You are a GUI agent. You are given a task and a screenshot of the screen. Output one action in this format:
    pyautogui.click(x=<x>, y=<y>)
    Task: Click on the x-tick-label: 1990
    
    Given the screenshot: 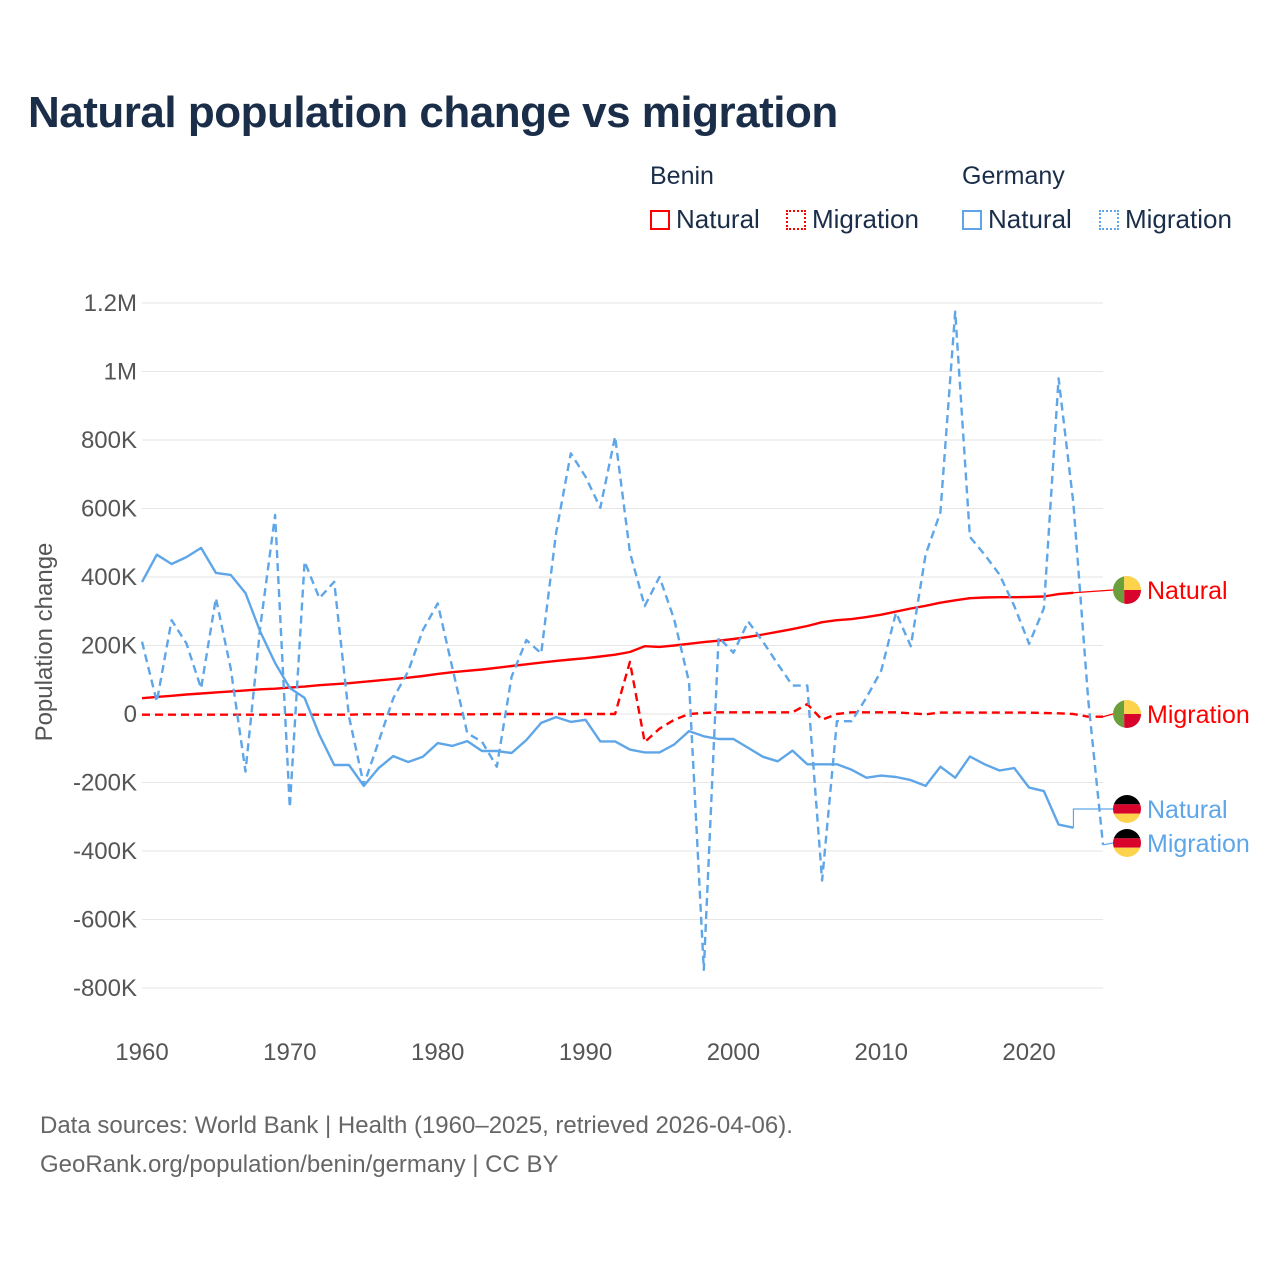 What is the action you would take?
    pyautogui.click(x=585, y=1052)
    